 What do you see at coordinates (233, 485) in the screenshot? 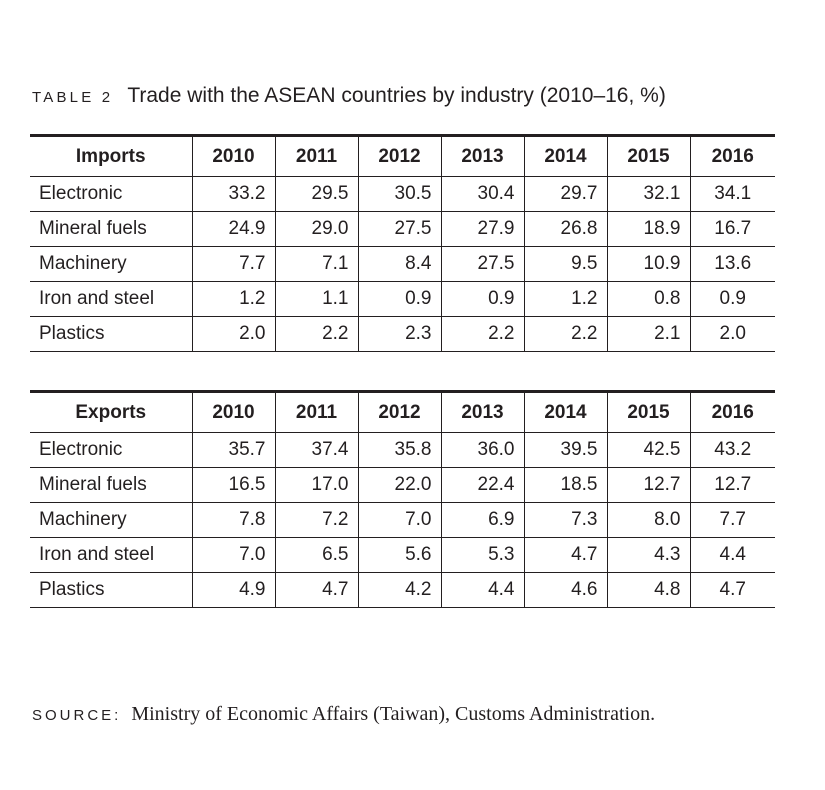
I see `table-cell: 16.5` at bounding box center [233, 485].